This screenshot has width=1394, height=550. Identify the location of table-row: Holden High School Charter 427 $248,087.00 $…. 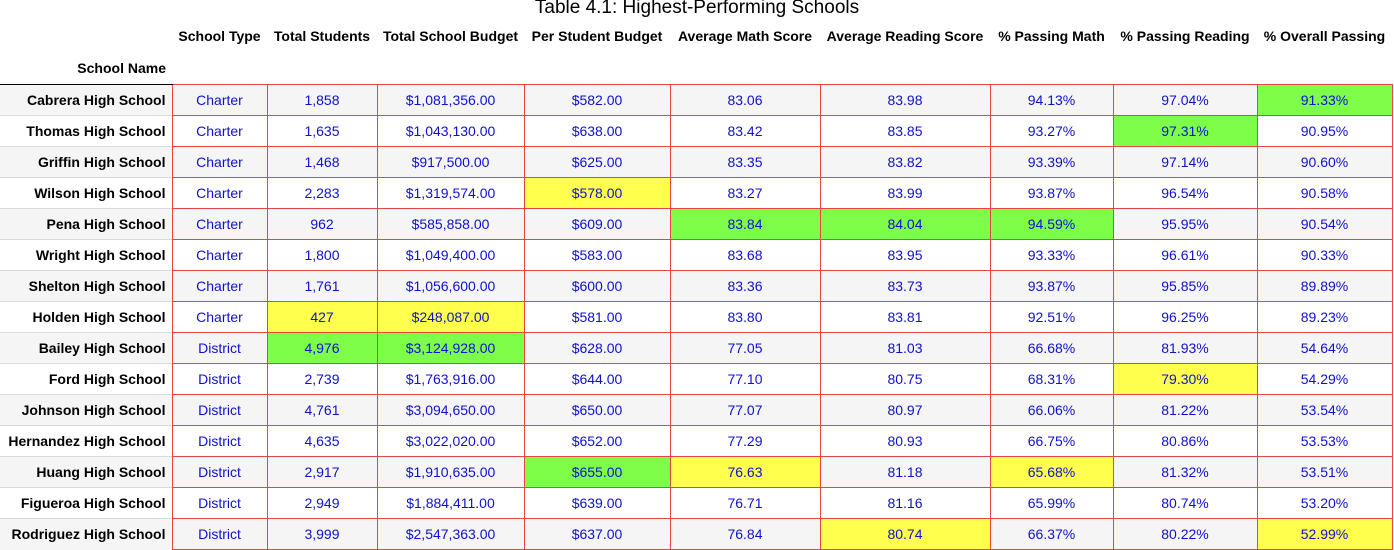
(696, 317).